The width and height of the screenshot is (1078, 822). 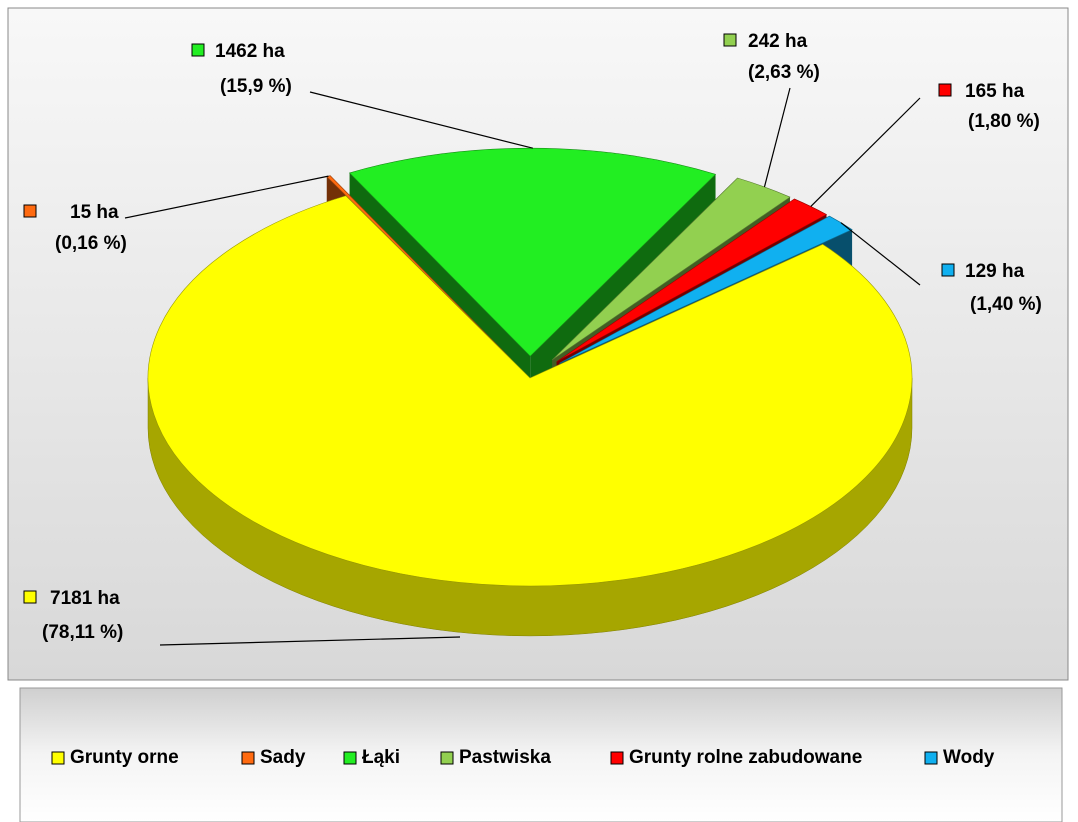 I want to click on value-label: 165 ha, so click(x=995, y=91).